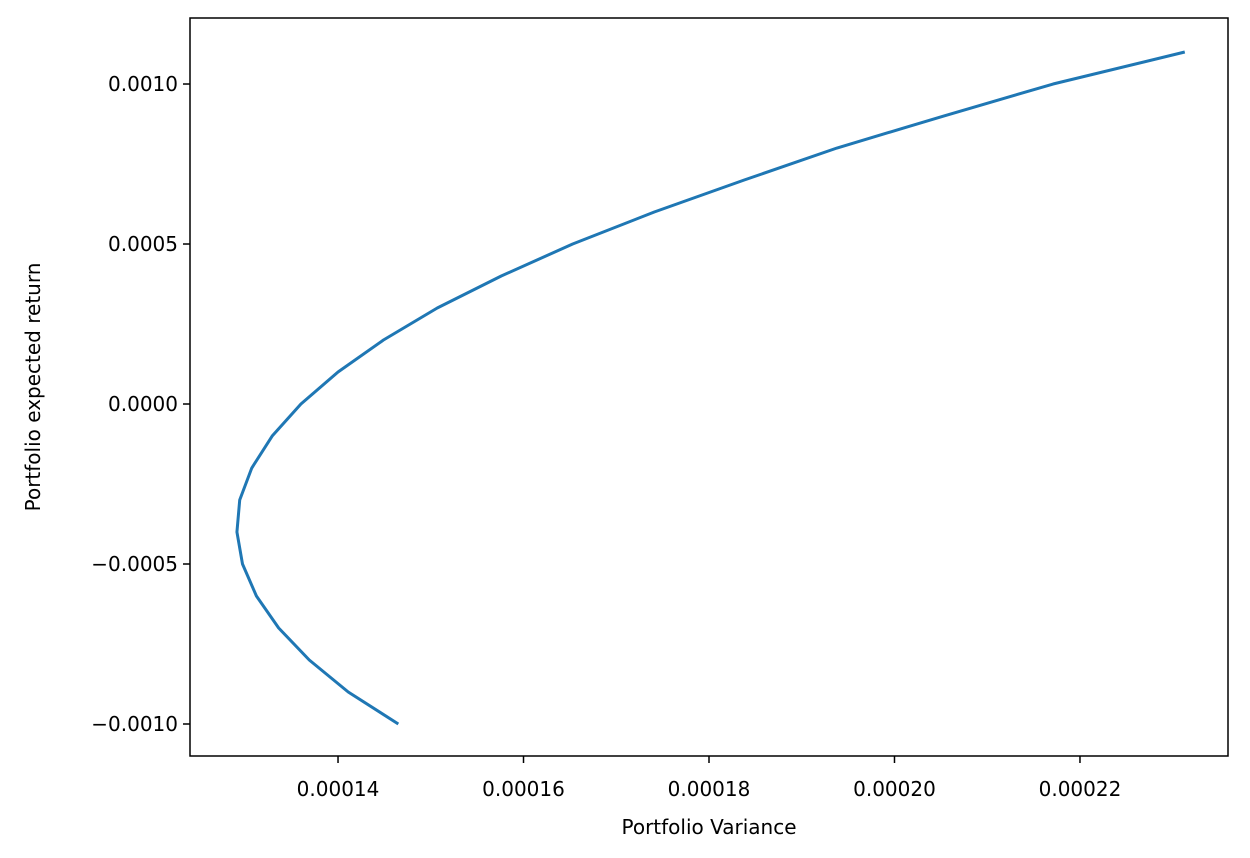 Image resolution: width=1250 pixels, height=858 pixels. What do you see at coordinates (1080, 789) in the screenshot?
I see `x-tick-label: 0.00022` at bounding box center [1080, 789].